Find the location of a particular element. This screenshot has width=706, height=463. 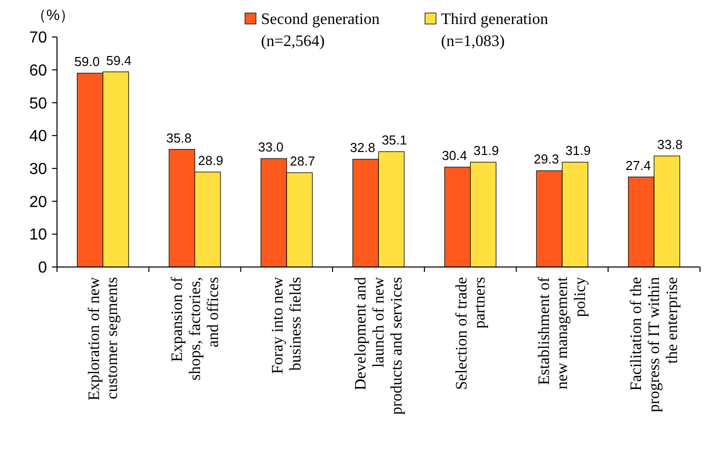

y-tick-label: 0 is located at coordinates (43, 268).